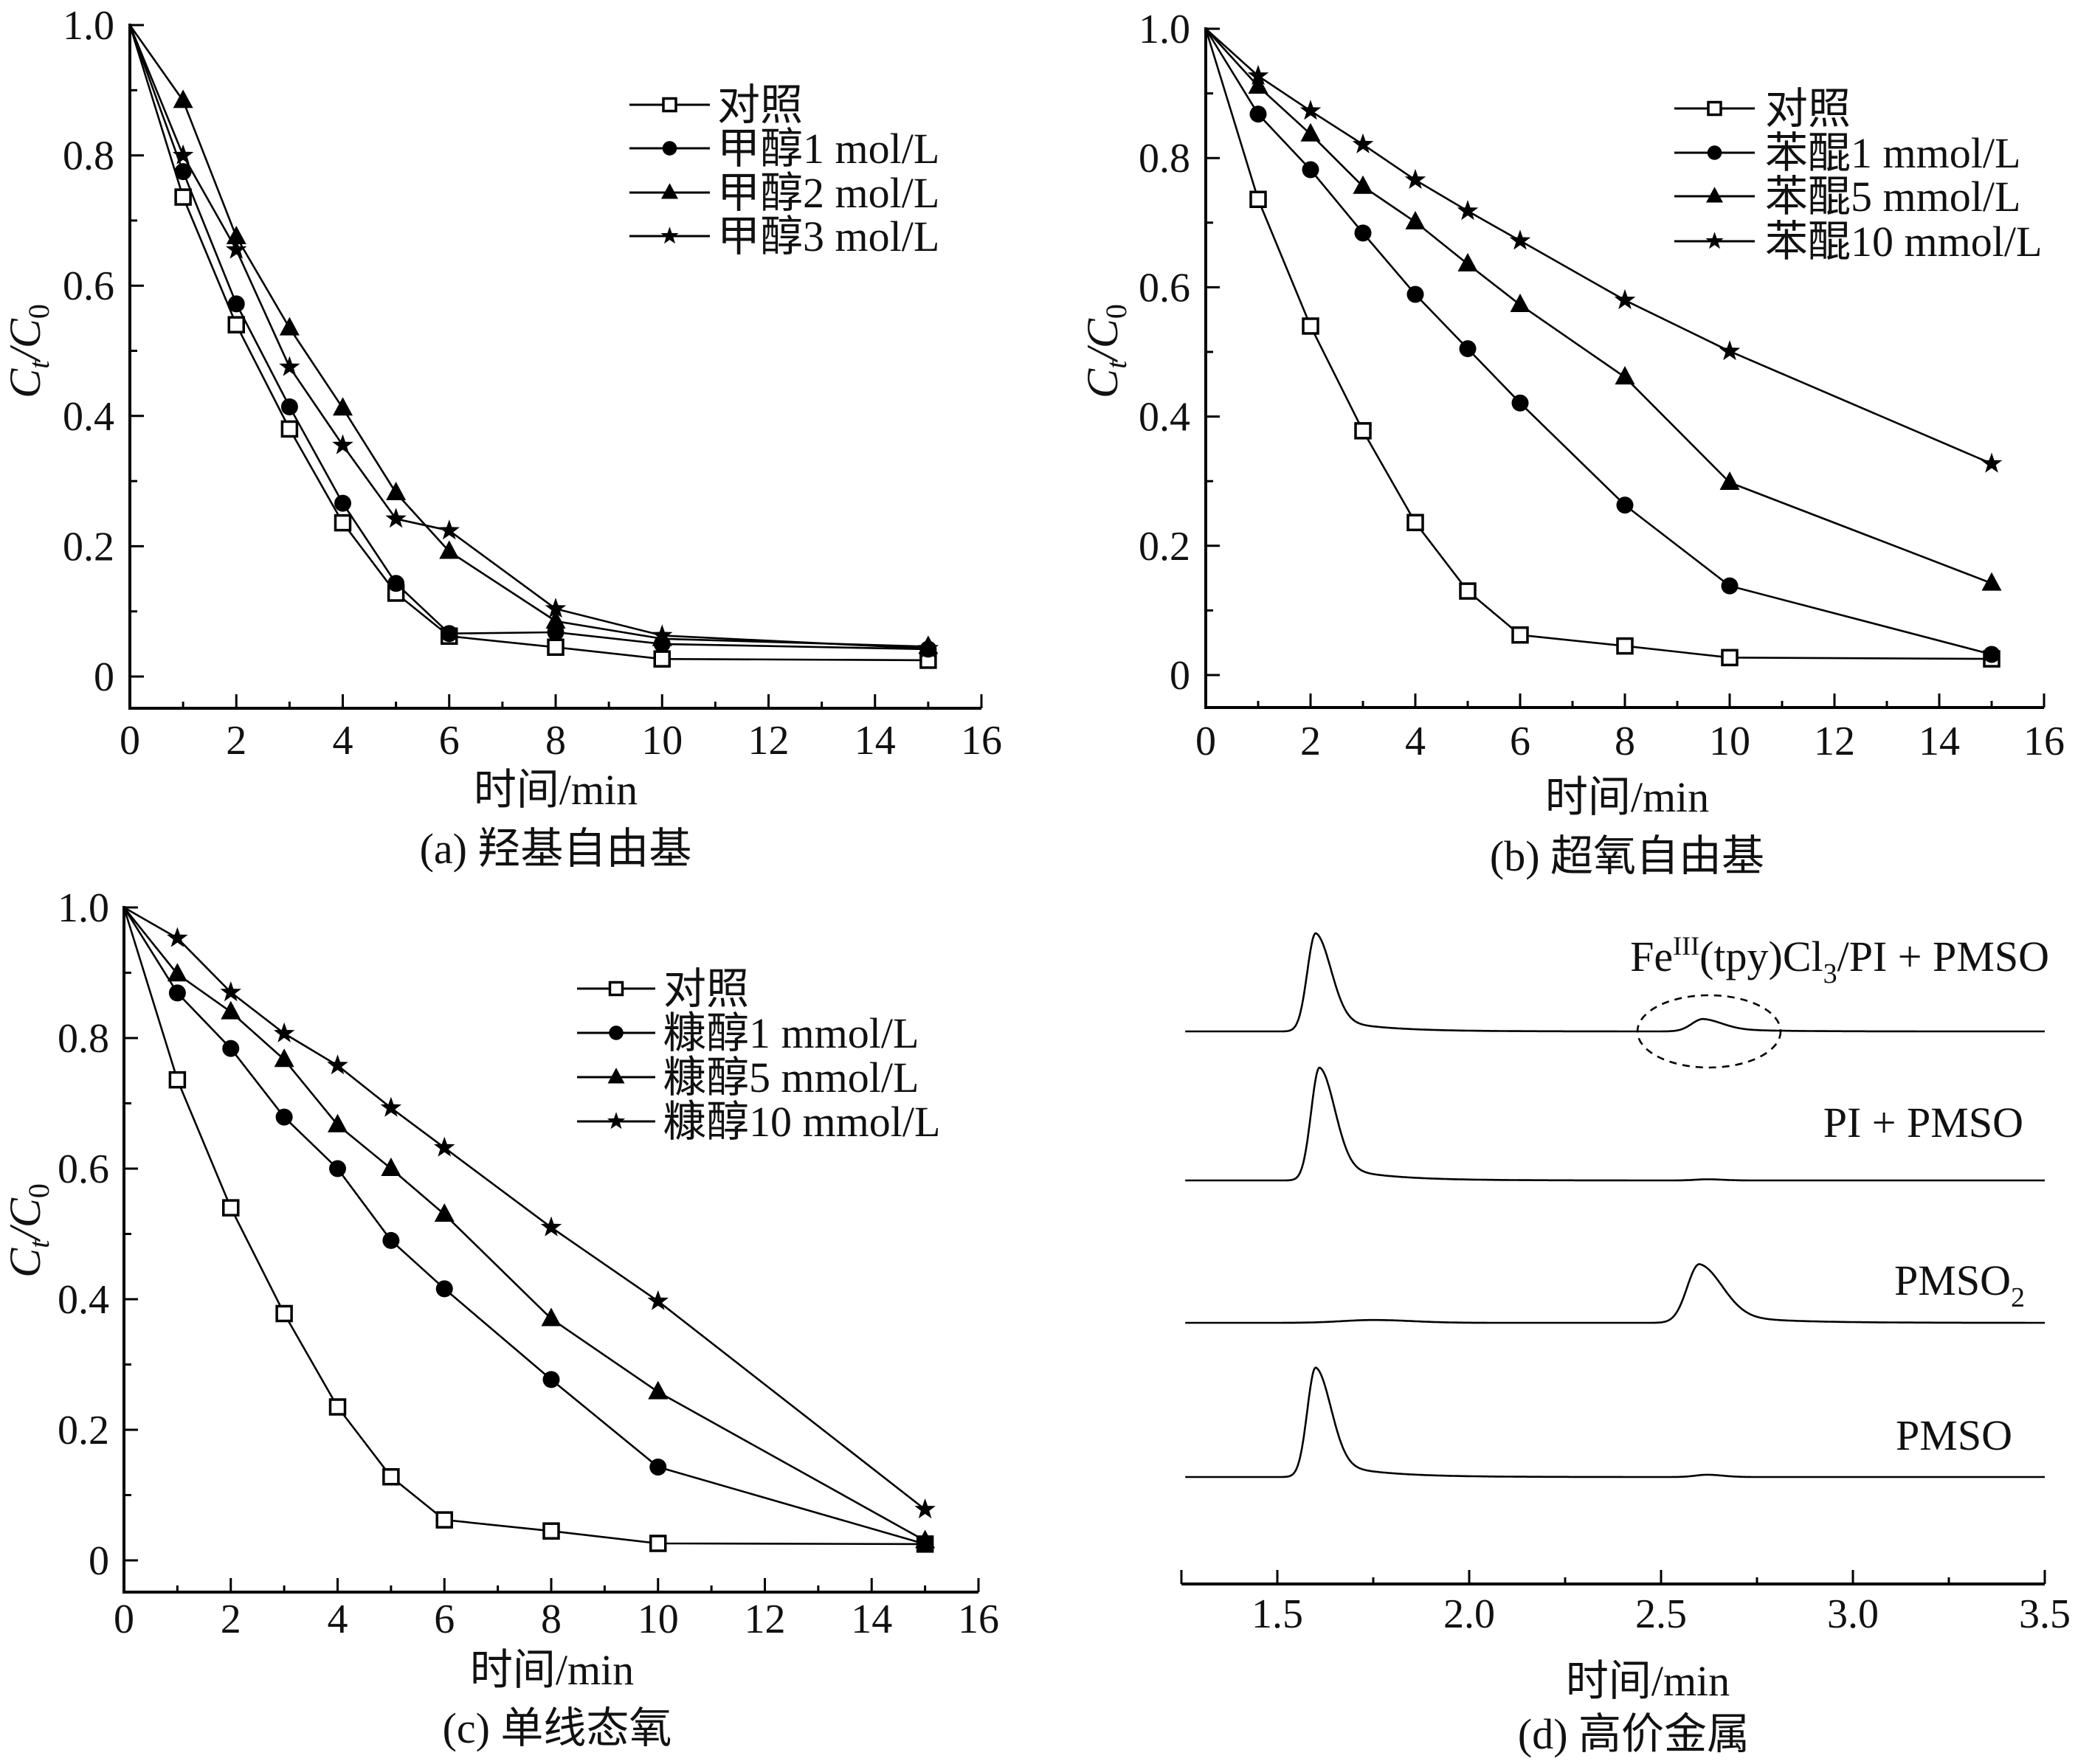 The height and width of the screenshot is (1764, 2092). Describe the element at coordinates (1923, 1122) in the screenshot. I see `trace-label-text: PI + PMSO` at that location.